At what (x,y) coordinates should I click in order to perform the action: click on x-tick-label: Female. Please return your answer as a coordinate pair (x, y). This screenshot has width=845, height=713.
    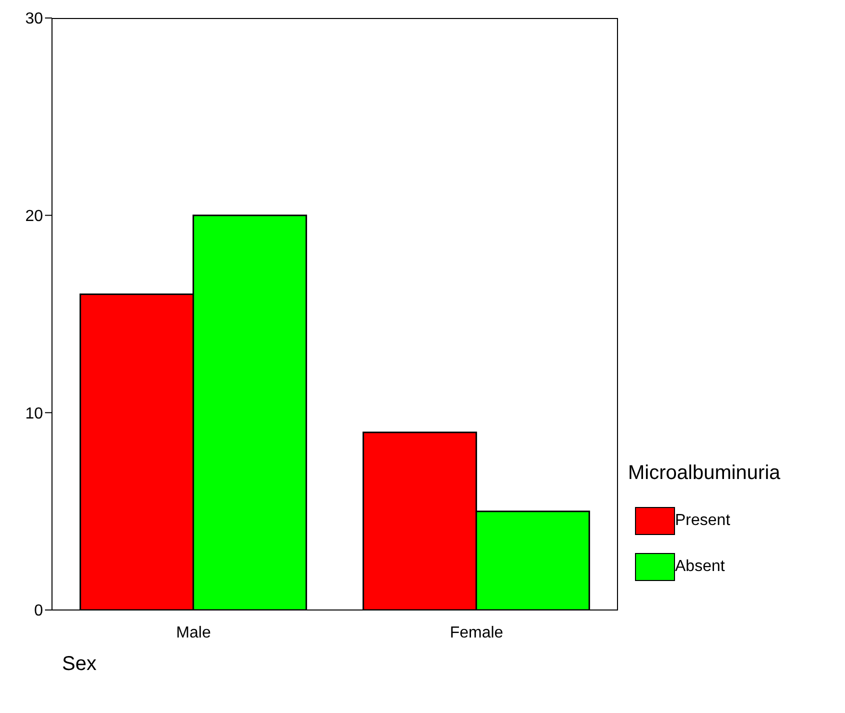
    Looking at the image, I should click on (477, 633).